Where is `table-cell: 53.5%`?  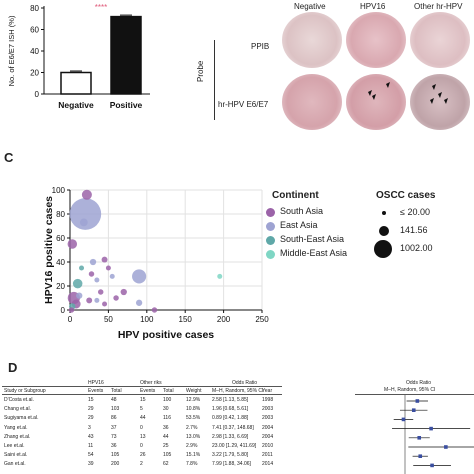
table-cell: 53.5% is located at coordinates (193, 418).